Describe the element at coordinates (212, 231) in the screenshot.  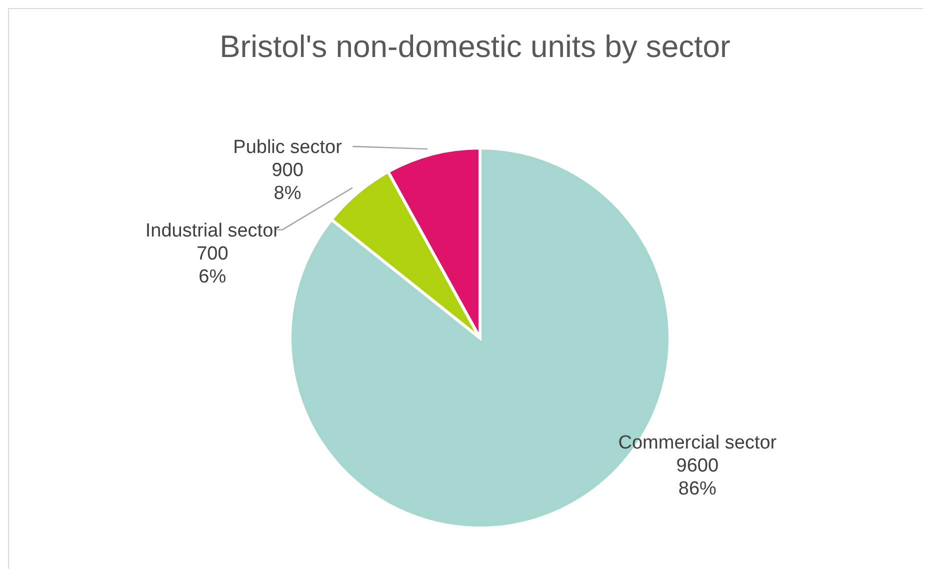
I see `slice-label: Industrial sector` at that location.